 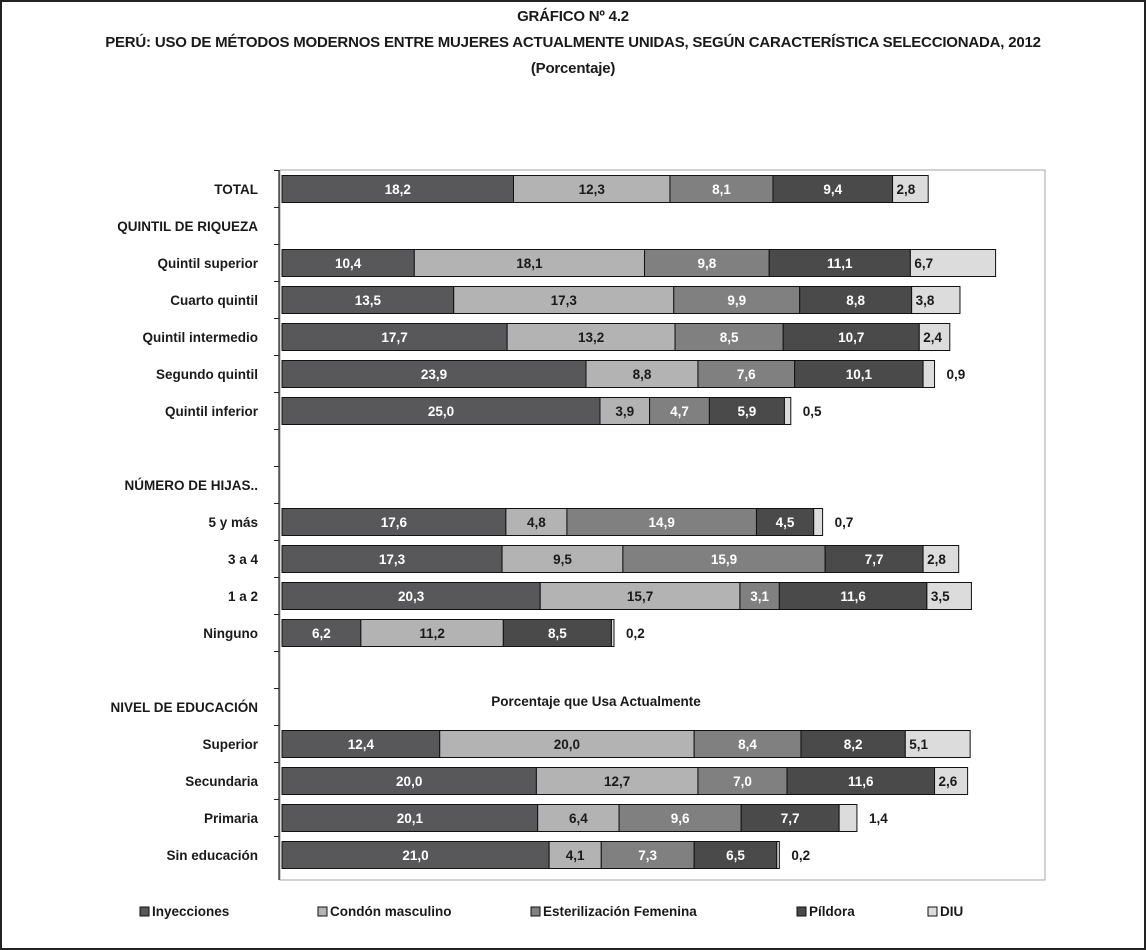 What do you see at coordinates (956, 374) in the screenshot?
I see `data-label-diu-segundo-quintil: 0,9` at bounding box center [956, 374].